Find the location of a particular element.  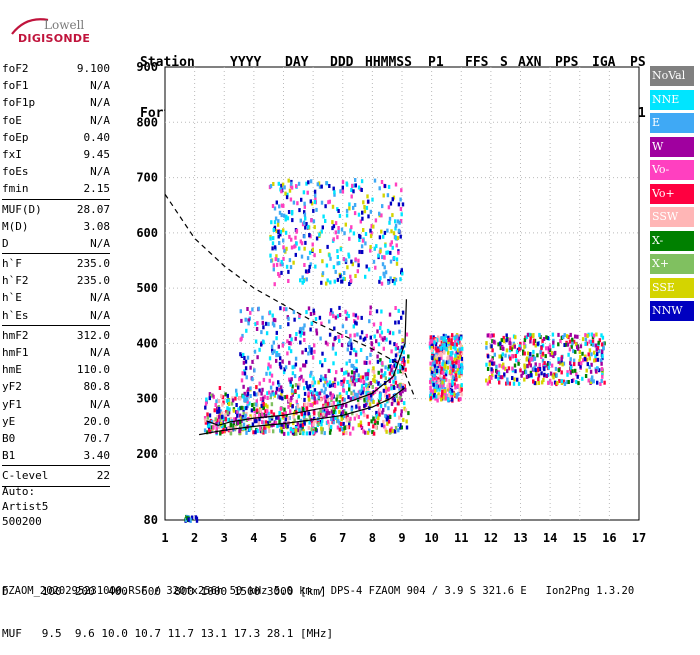

lowell-digisonde-logo: Lowell DIGISONDE is located at coordinates (48, 26).